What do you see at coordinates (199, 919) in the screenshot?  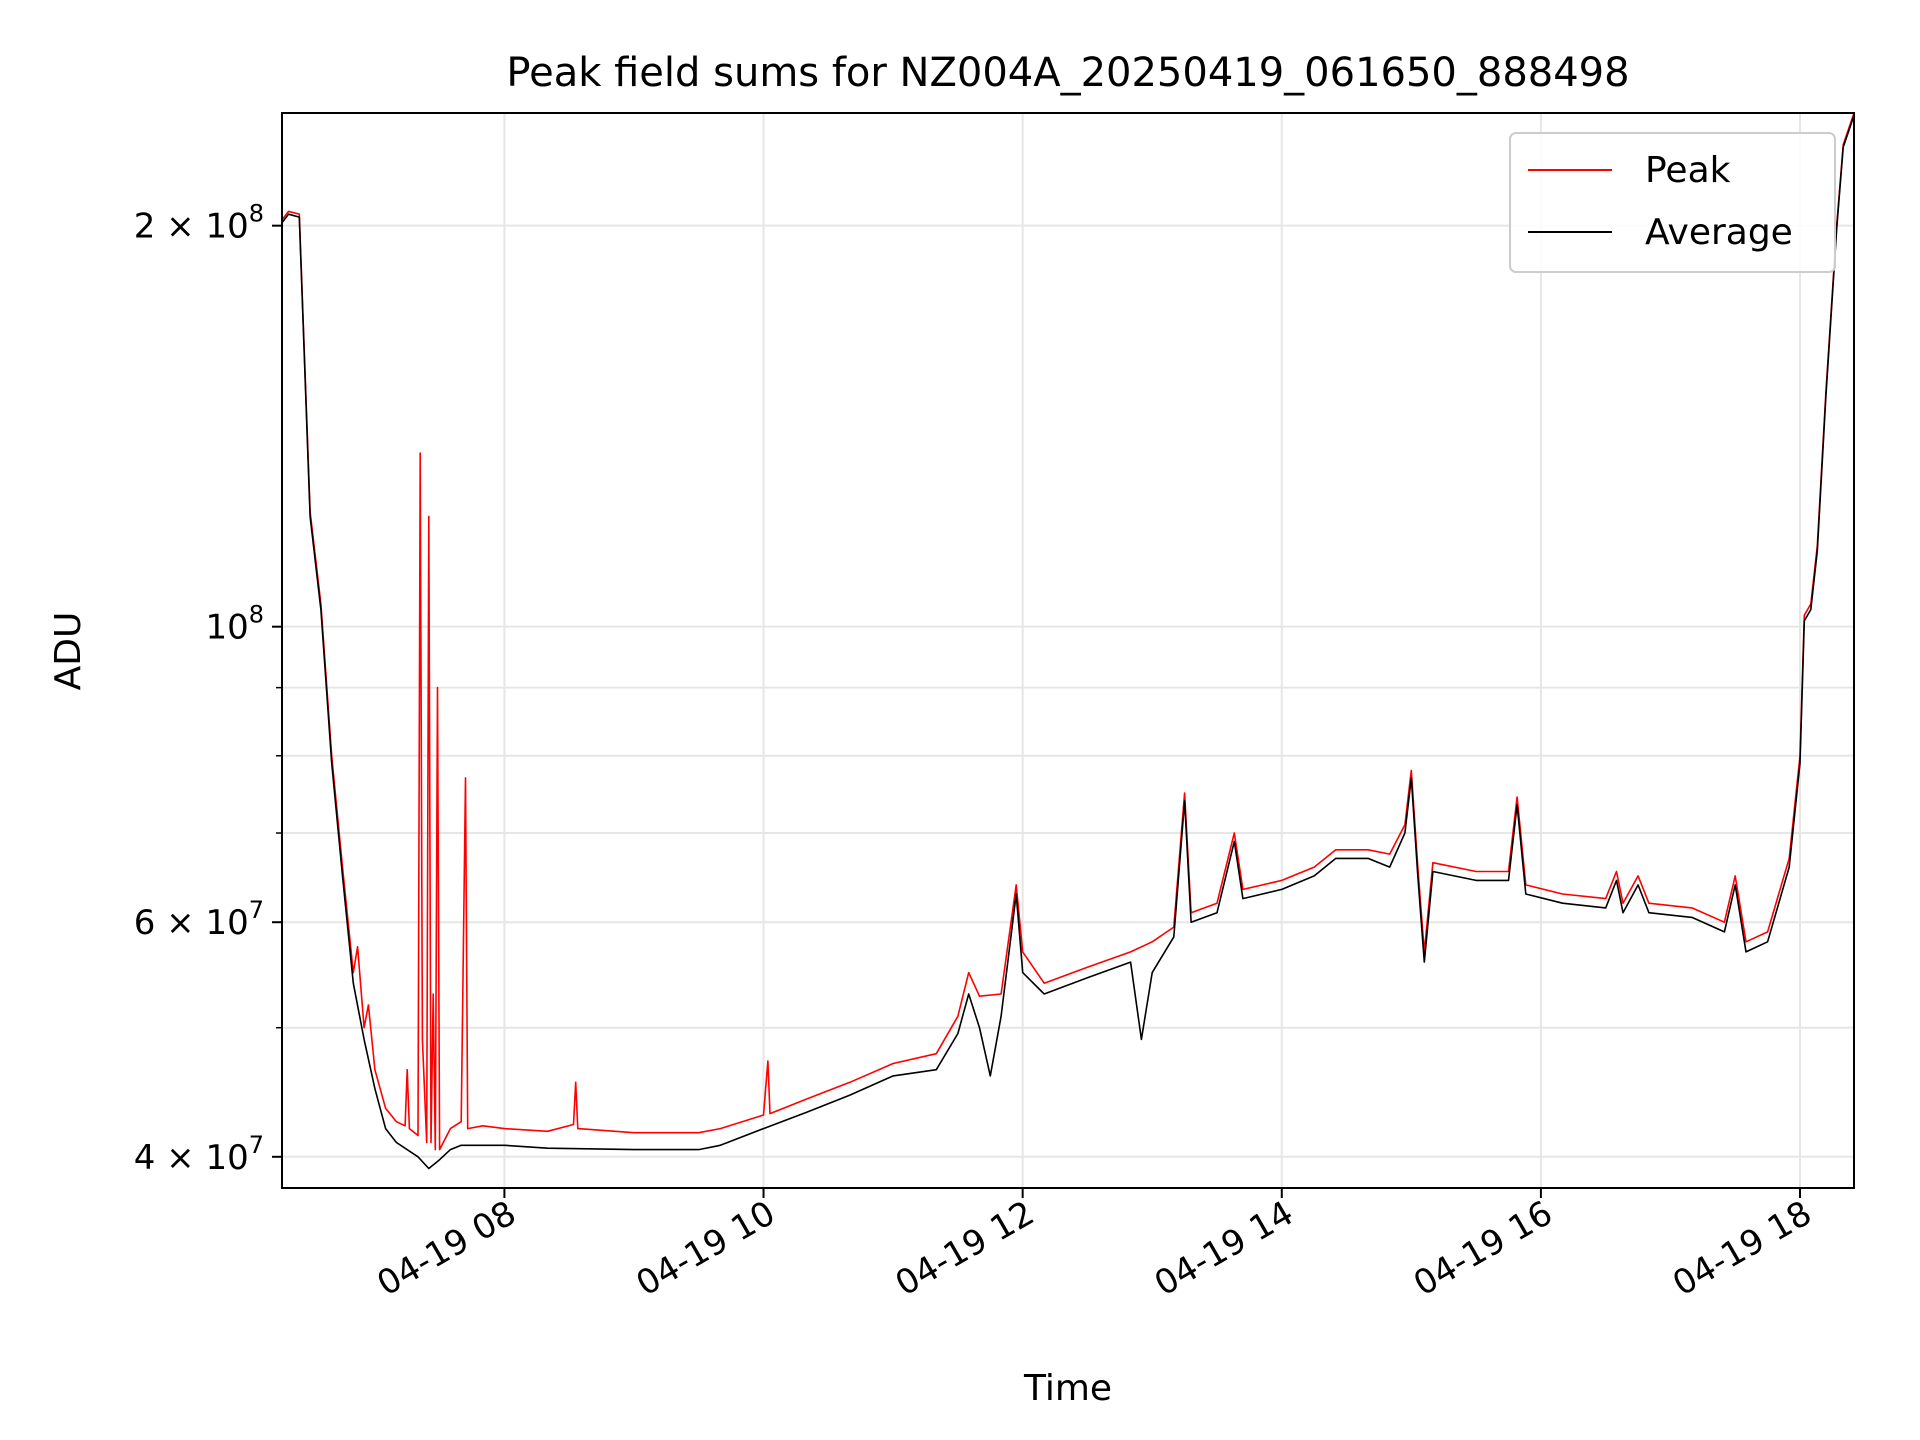 I see `y-tick-label: 6 × 107` at bounding box center [199, 919].